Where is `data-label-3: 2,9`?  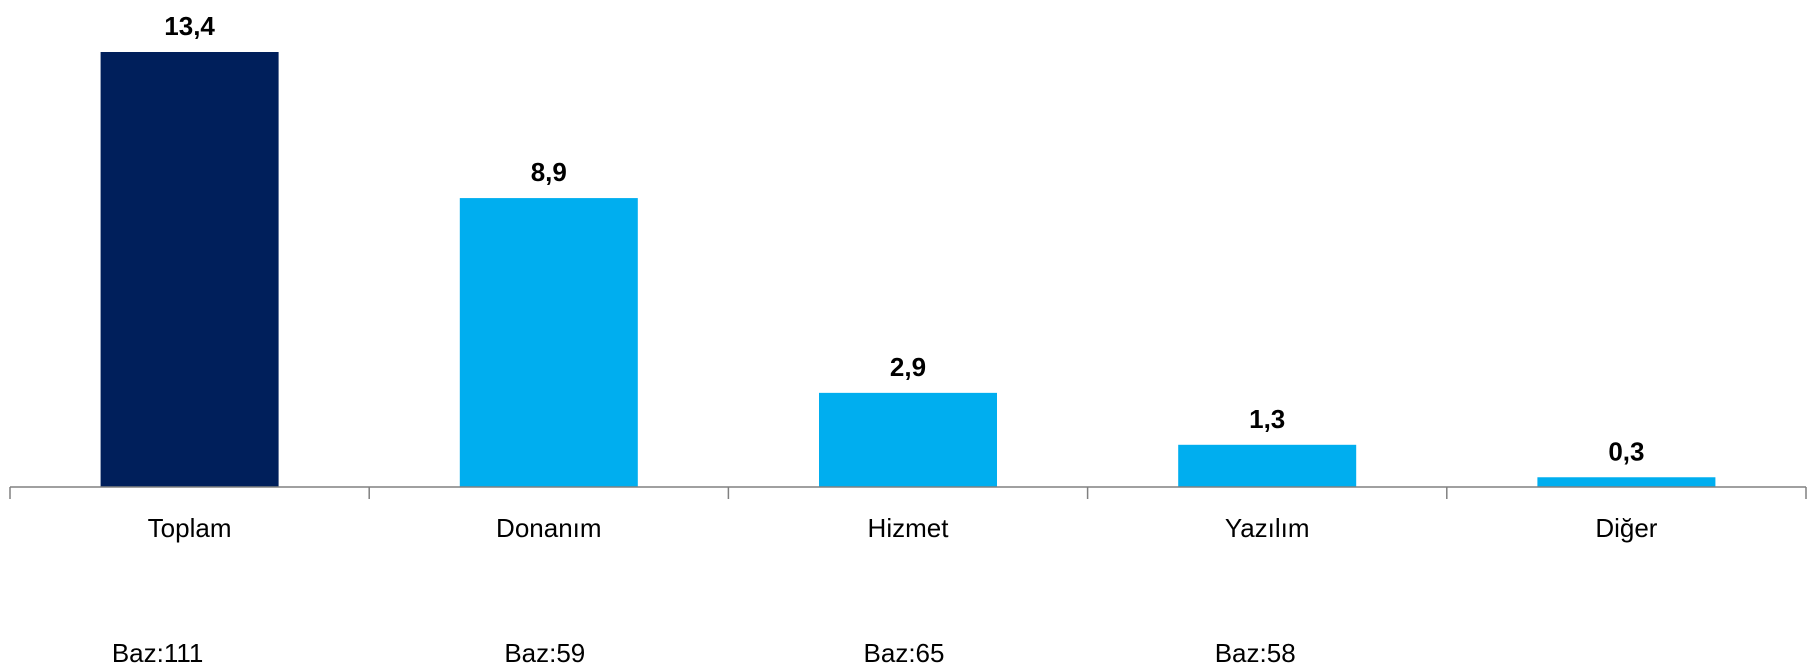
data-label-3: 2,9 is located at coordinates (908, 367).